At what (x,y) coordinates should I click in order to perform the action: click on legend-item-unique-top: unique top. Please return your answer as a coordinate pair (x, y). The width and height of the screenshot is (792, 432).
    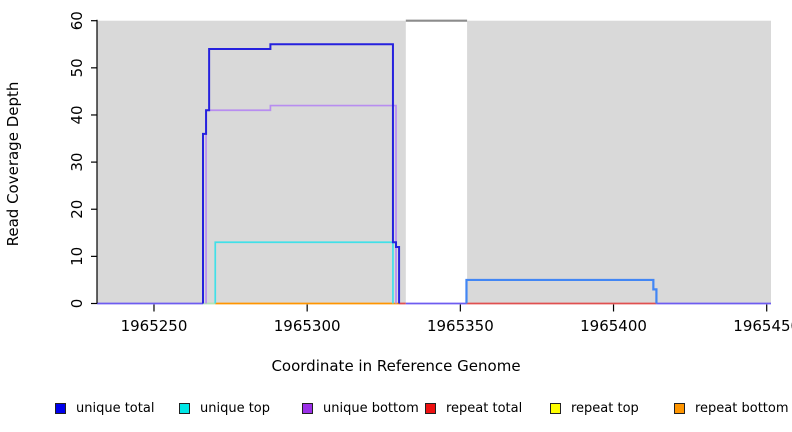
    Looking at the image, I should click on (224, 408).